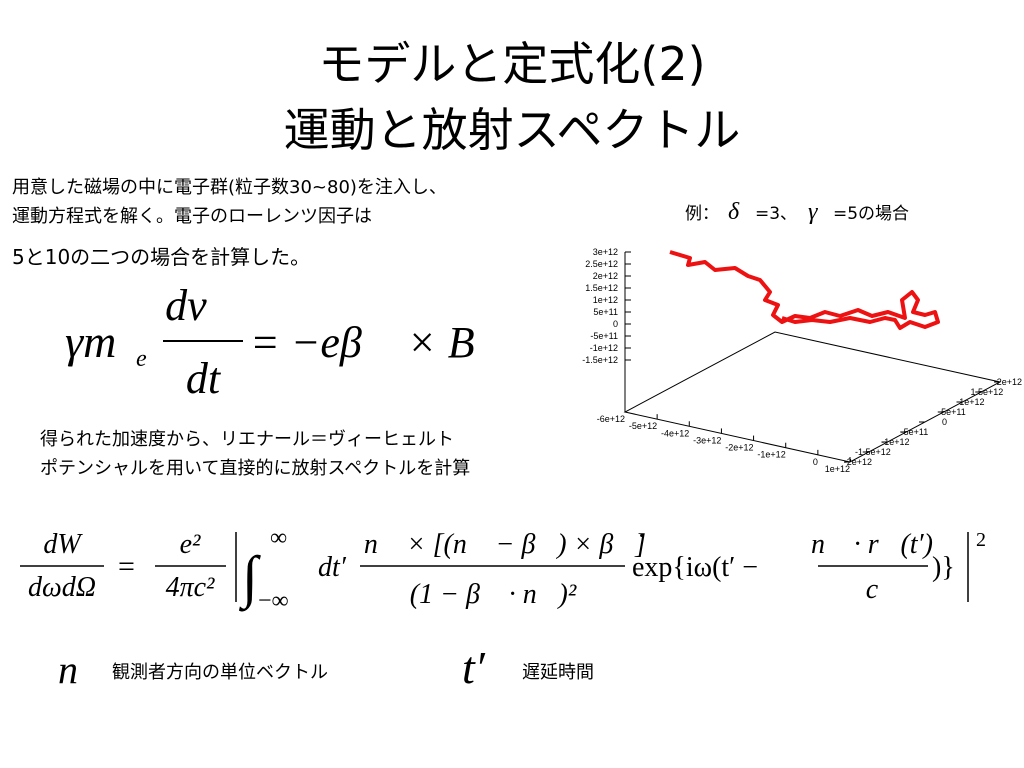  I want to click on x-tick-label: -2e+12, so click(739, 448).